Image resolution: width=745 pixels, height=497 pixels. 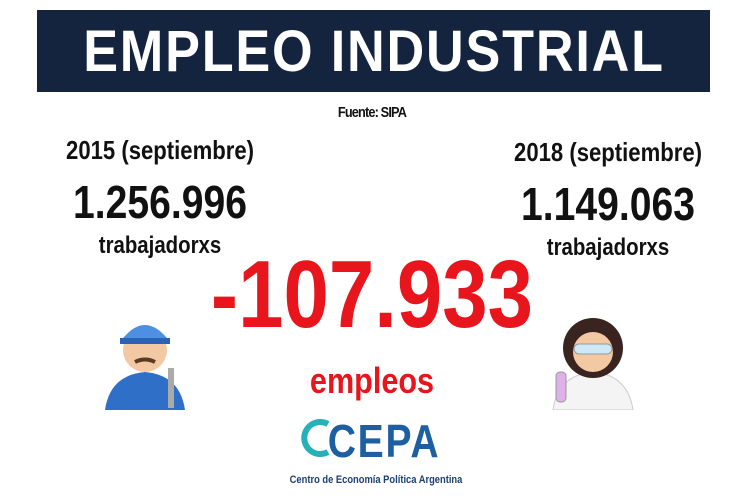 What do you see at coordinates (372, 112) in the screenshot?
I see `source: Fuente: SIPA` at bounding box center [372, 112].